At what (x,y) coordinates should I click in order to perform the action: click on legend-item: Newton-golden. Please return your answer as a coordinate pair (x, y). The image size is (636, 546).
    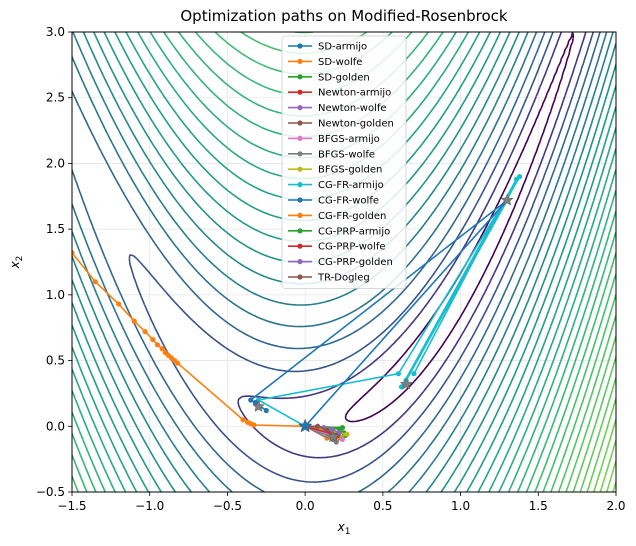
    Looking at the image, I should click on (341, 124).